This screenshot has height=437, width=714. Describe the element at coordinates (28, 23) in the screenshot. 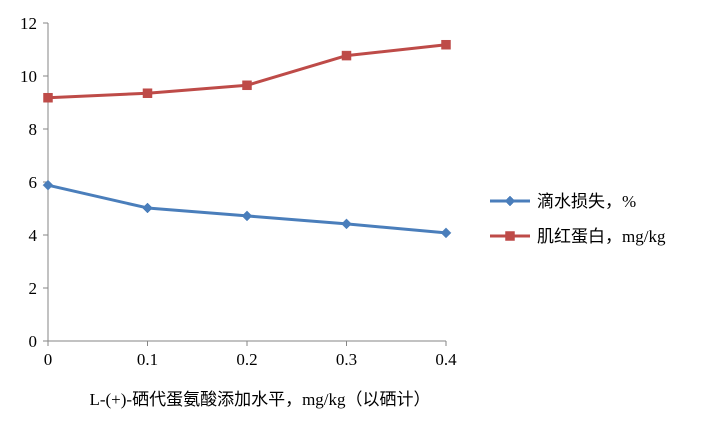

I see `y-tick-label: 12` at that location.